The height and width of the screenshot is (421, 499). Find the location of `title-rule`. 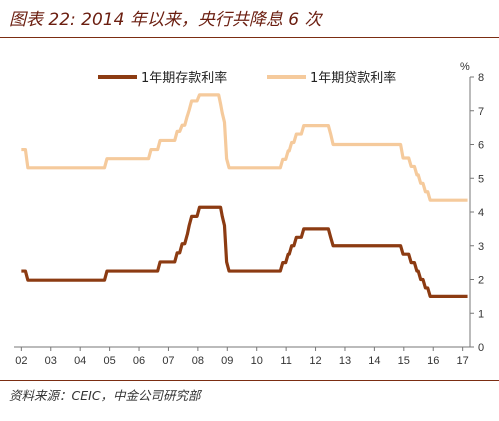

title-rule is located at coordinates (249, 37).